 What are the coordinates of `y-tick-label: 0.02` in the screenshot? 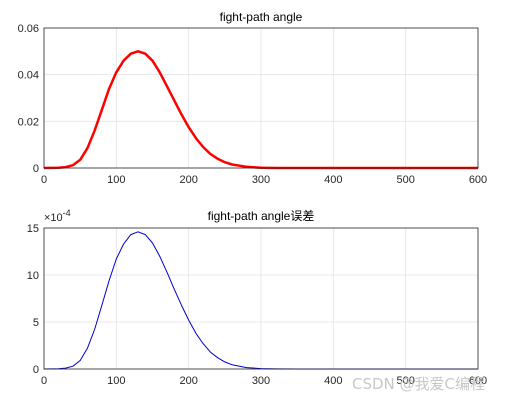 It's located at (28, 122).